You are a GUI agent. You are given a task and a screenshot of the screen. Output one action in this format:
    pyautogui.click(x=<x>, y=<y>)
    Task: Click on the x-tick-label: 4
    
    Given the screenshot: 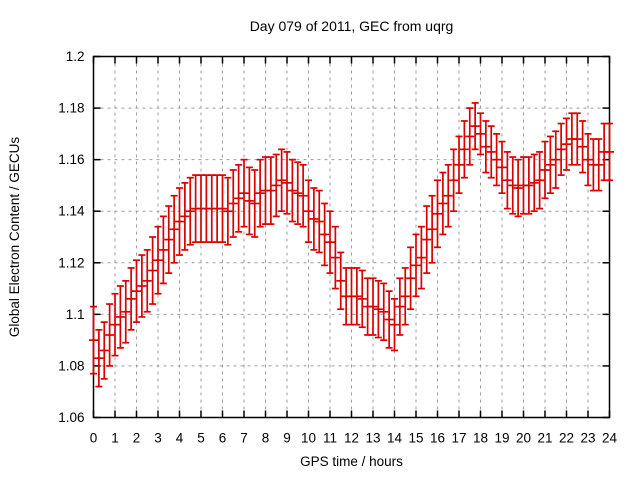 What is the action you would take?
    pyautogui.click(x=180, y=438)
    